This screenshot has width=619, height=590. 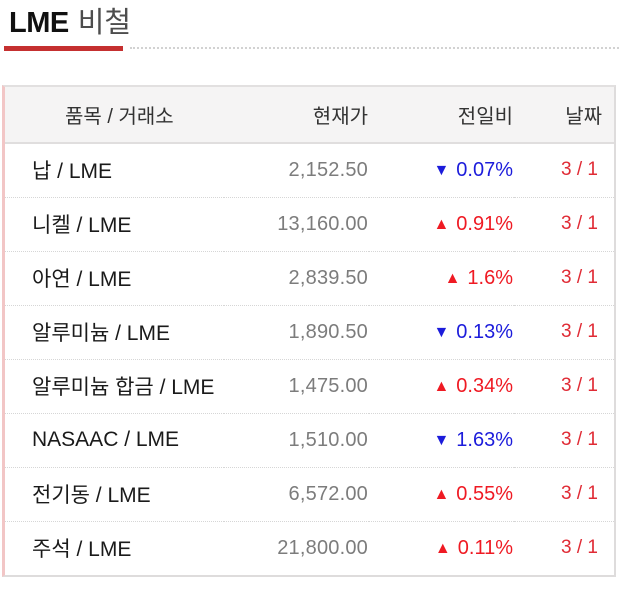 I want to click on page-title: LME 비철, so click(x=309, y=20).